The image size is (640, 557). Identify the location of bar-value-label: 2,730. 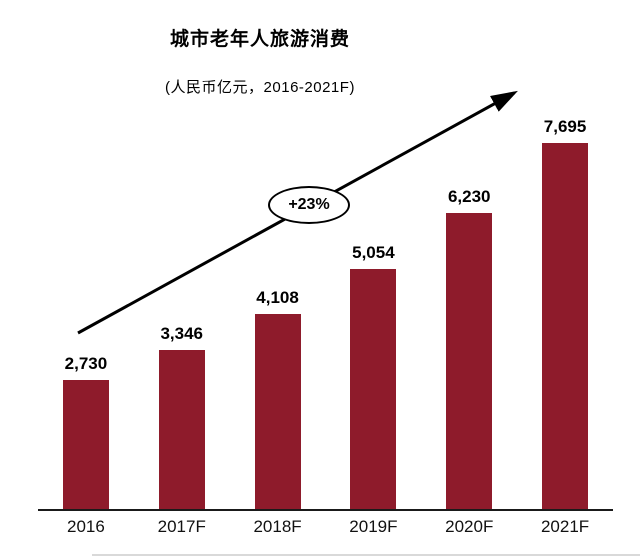
(86, 363).